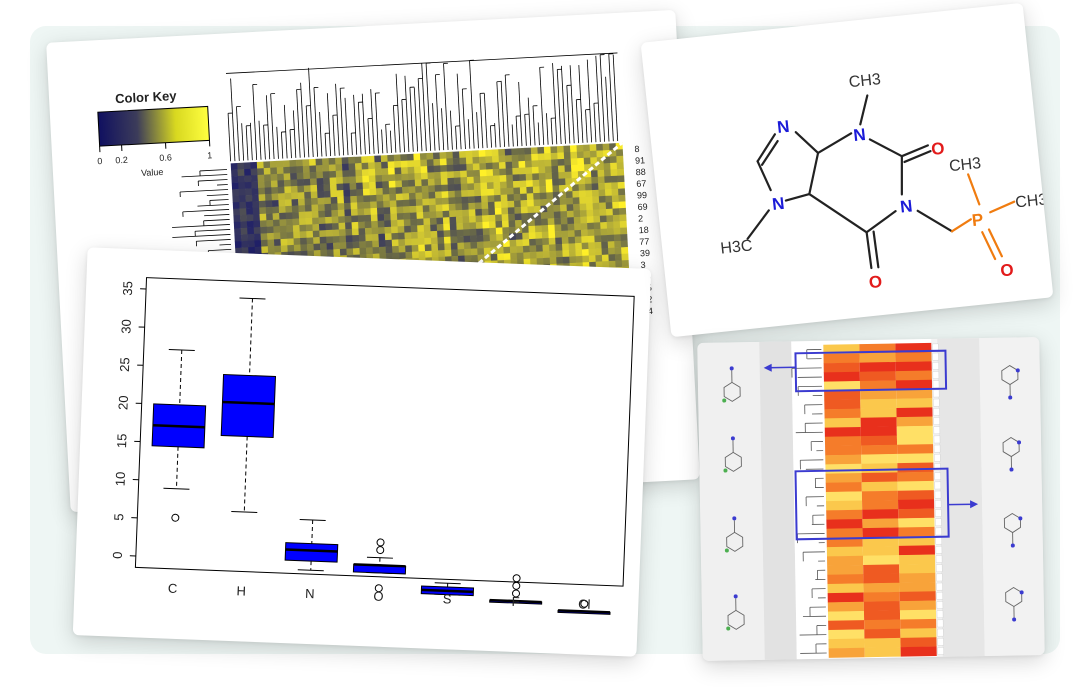  What do you see at coordinates (181, 349) in the screenshot?
I see `whisker-cap-upper` at bounding box center [181, 349].